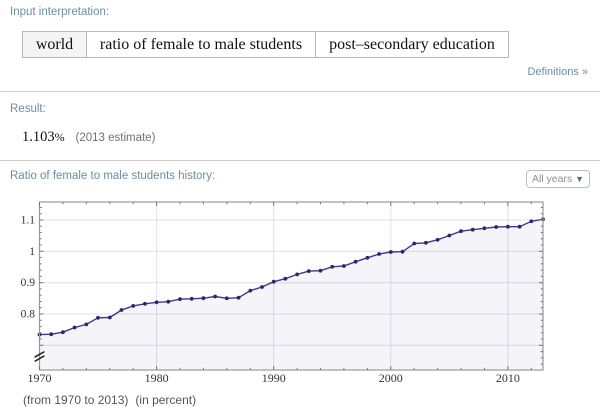 Image resolution: width=600 pixels, height=407 pixels. What do you see at coordinates (28, 283) in the screenshot?
I see `svg-text: 0.9` at bounding box center [28, 283].